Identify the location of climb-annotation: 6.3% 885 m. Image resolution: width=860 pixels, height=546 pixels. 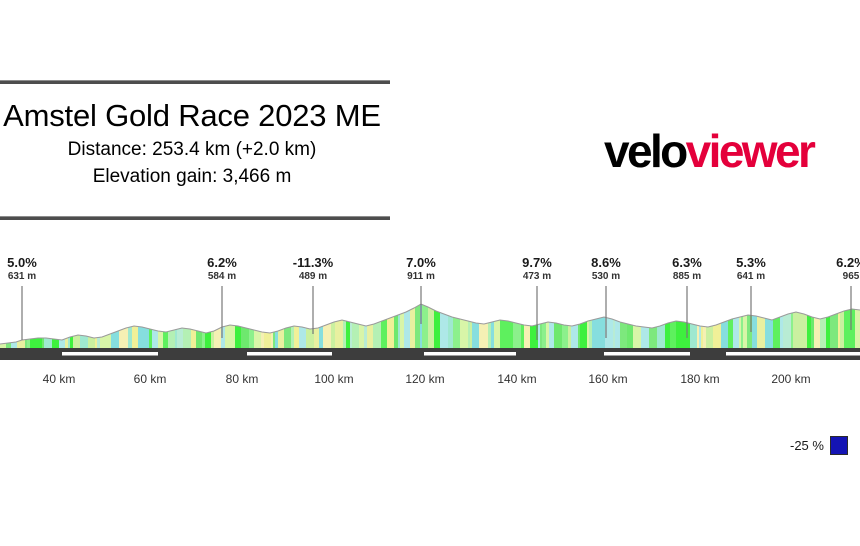
(687, 269).